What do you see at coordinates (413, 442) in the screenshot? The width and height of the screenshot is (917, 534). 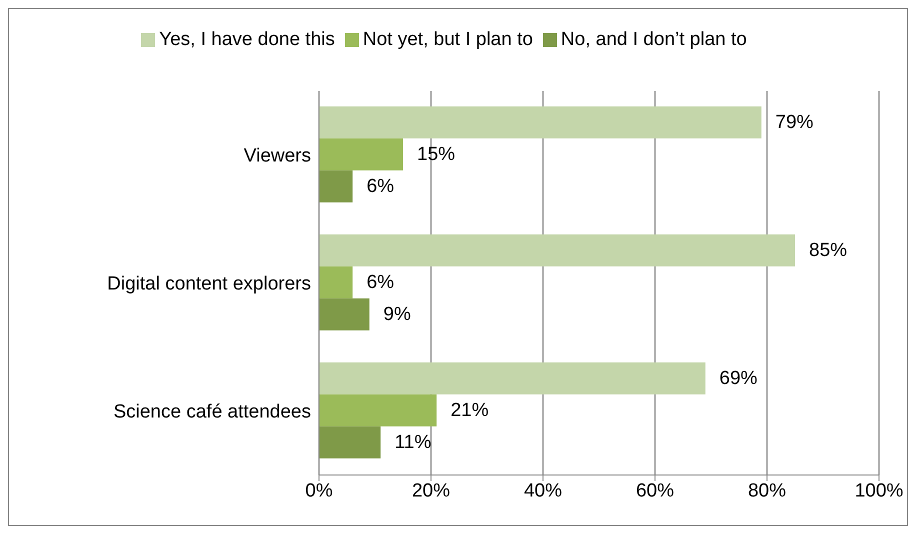 I see `data-label: 11%` at bounding box center [413, 442].